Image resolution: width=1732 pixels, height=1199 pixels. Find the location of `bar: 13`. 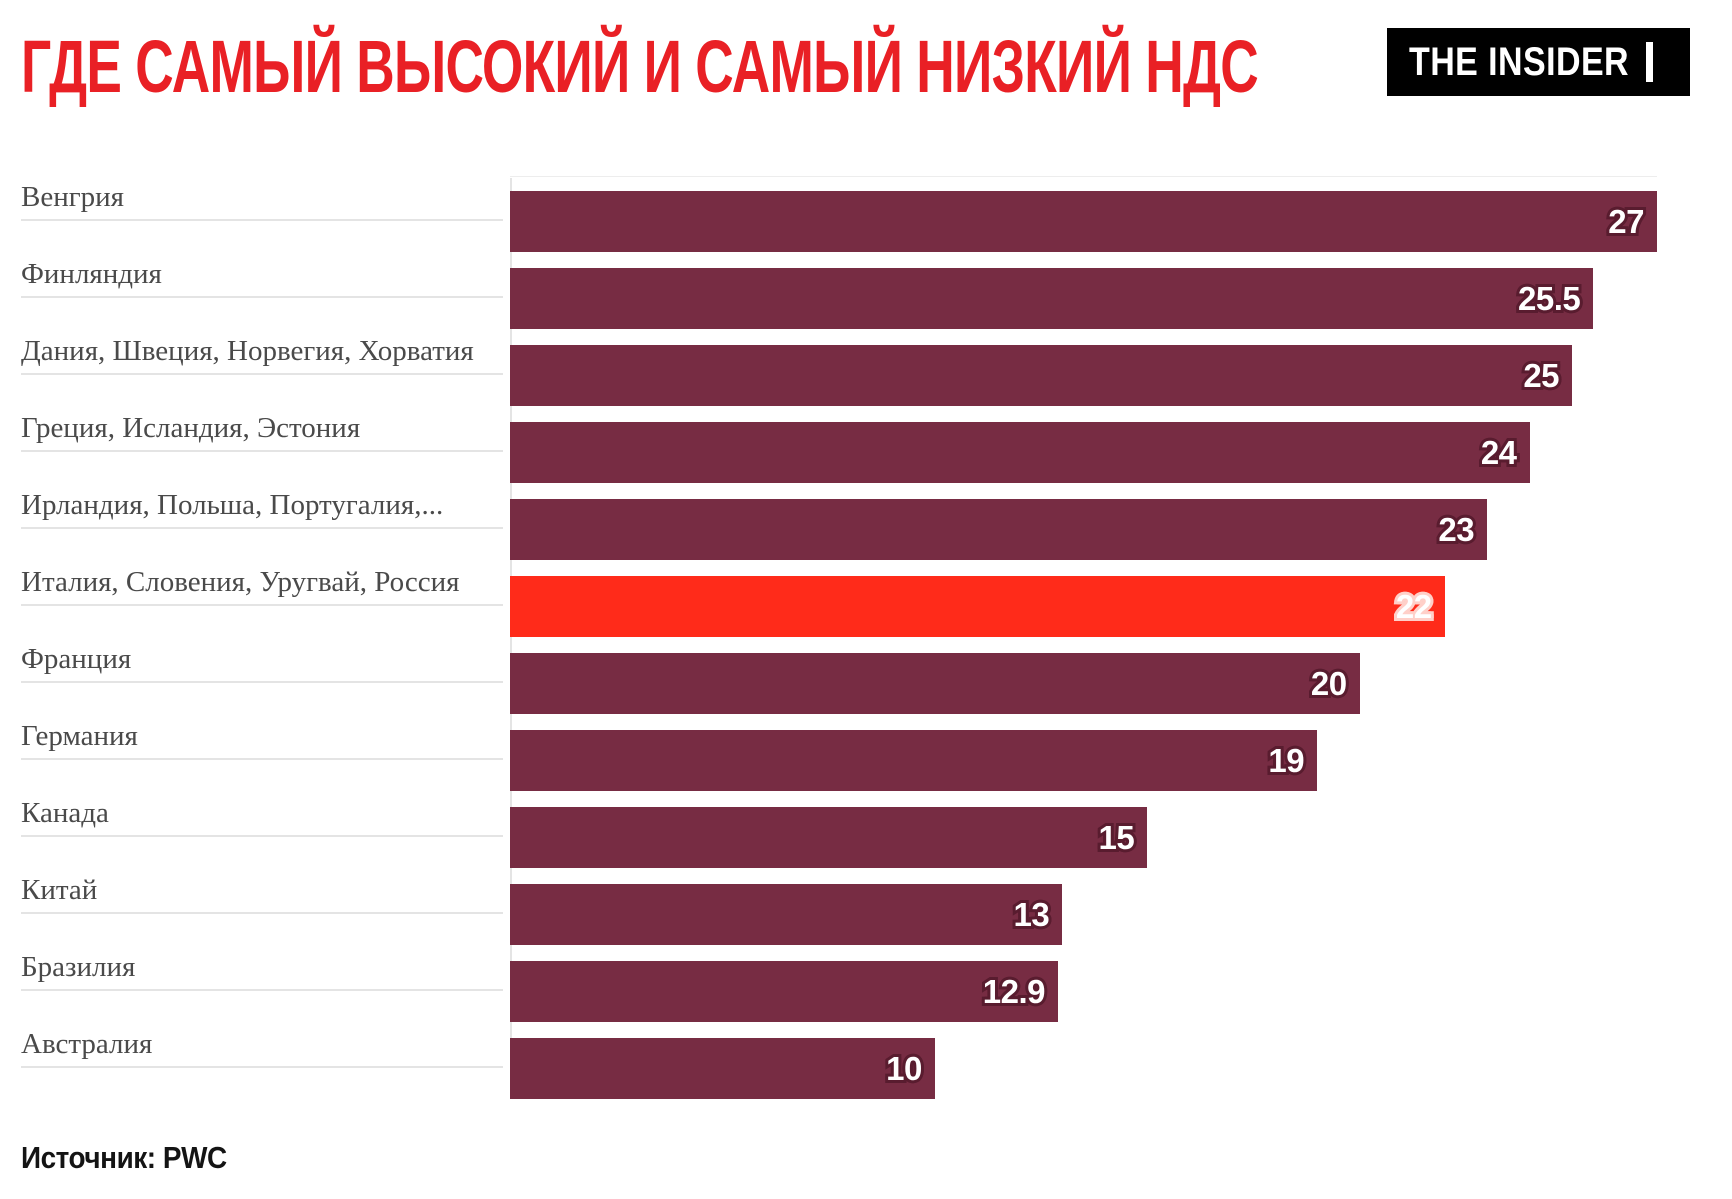

bar: 13 is located at coordinates (786, 914).